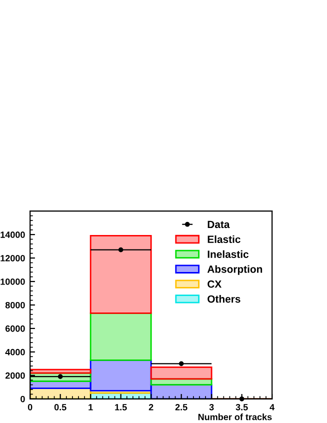  Describe the element at coordinates (224, 239) in the screenshot. I see `legend-label: Elastic` at that location.